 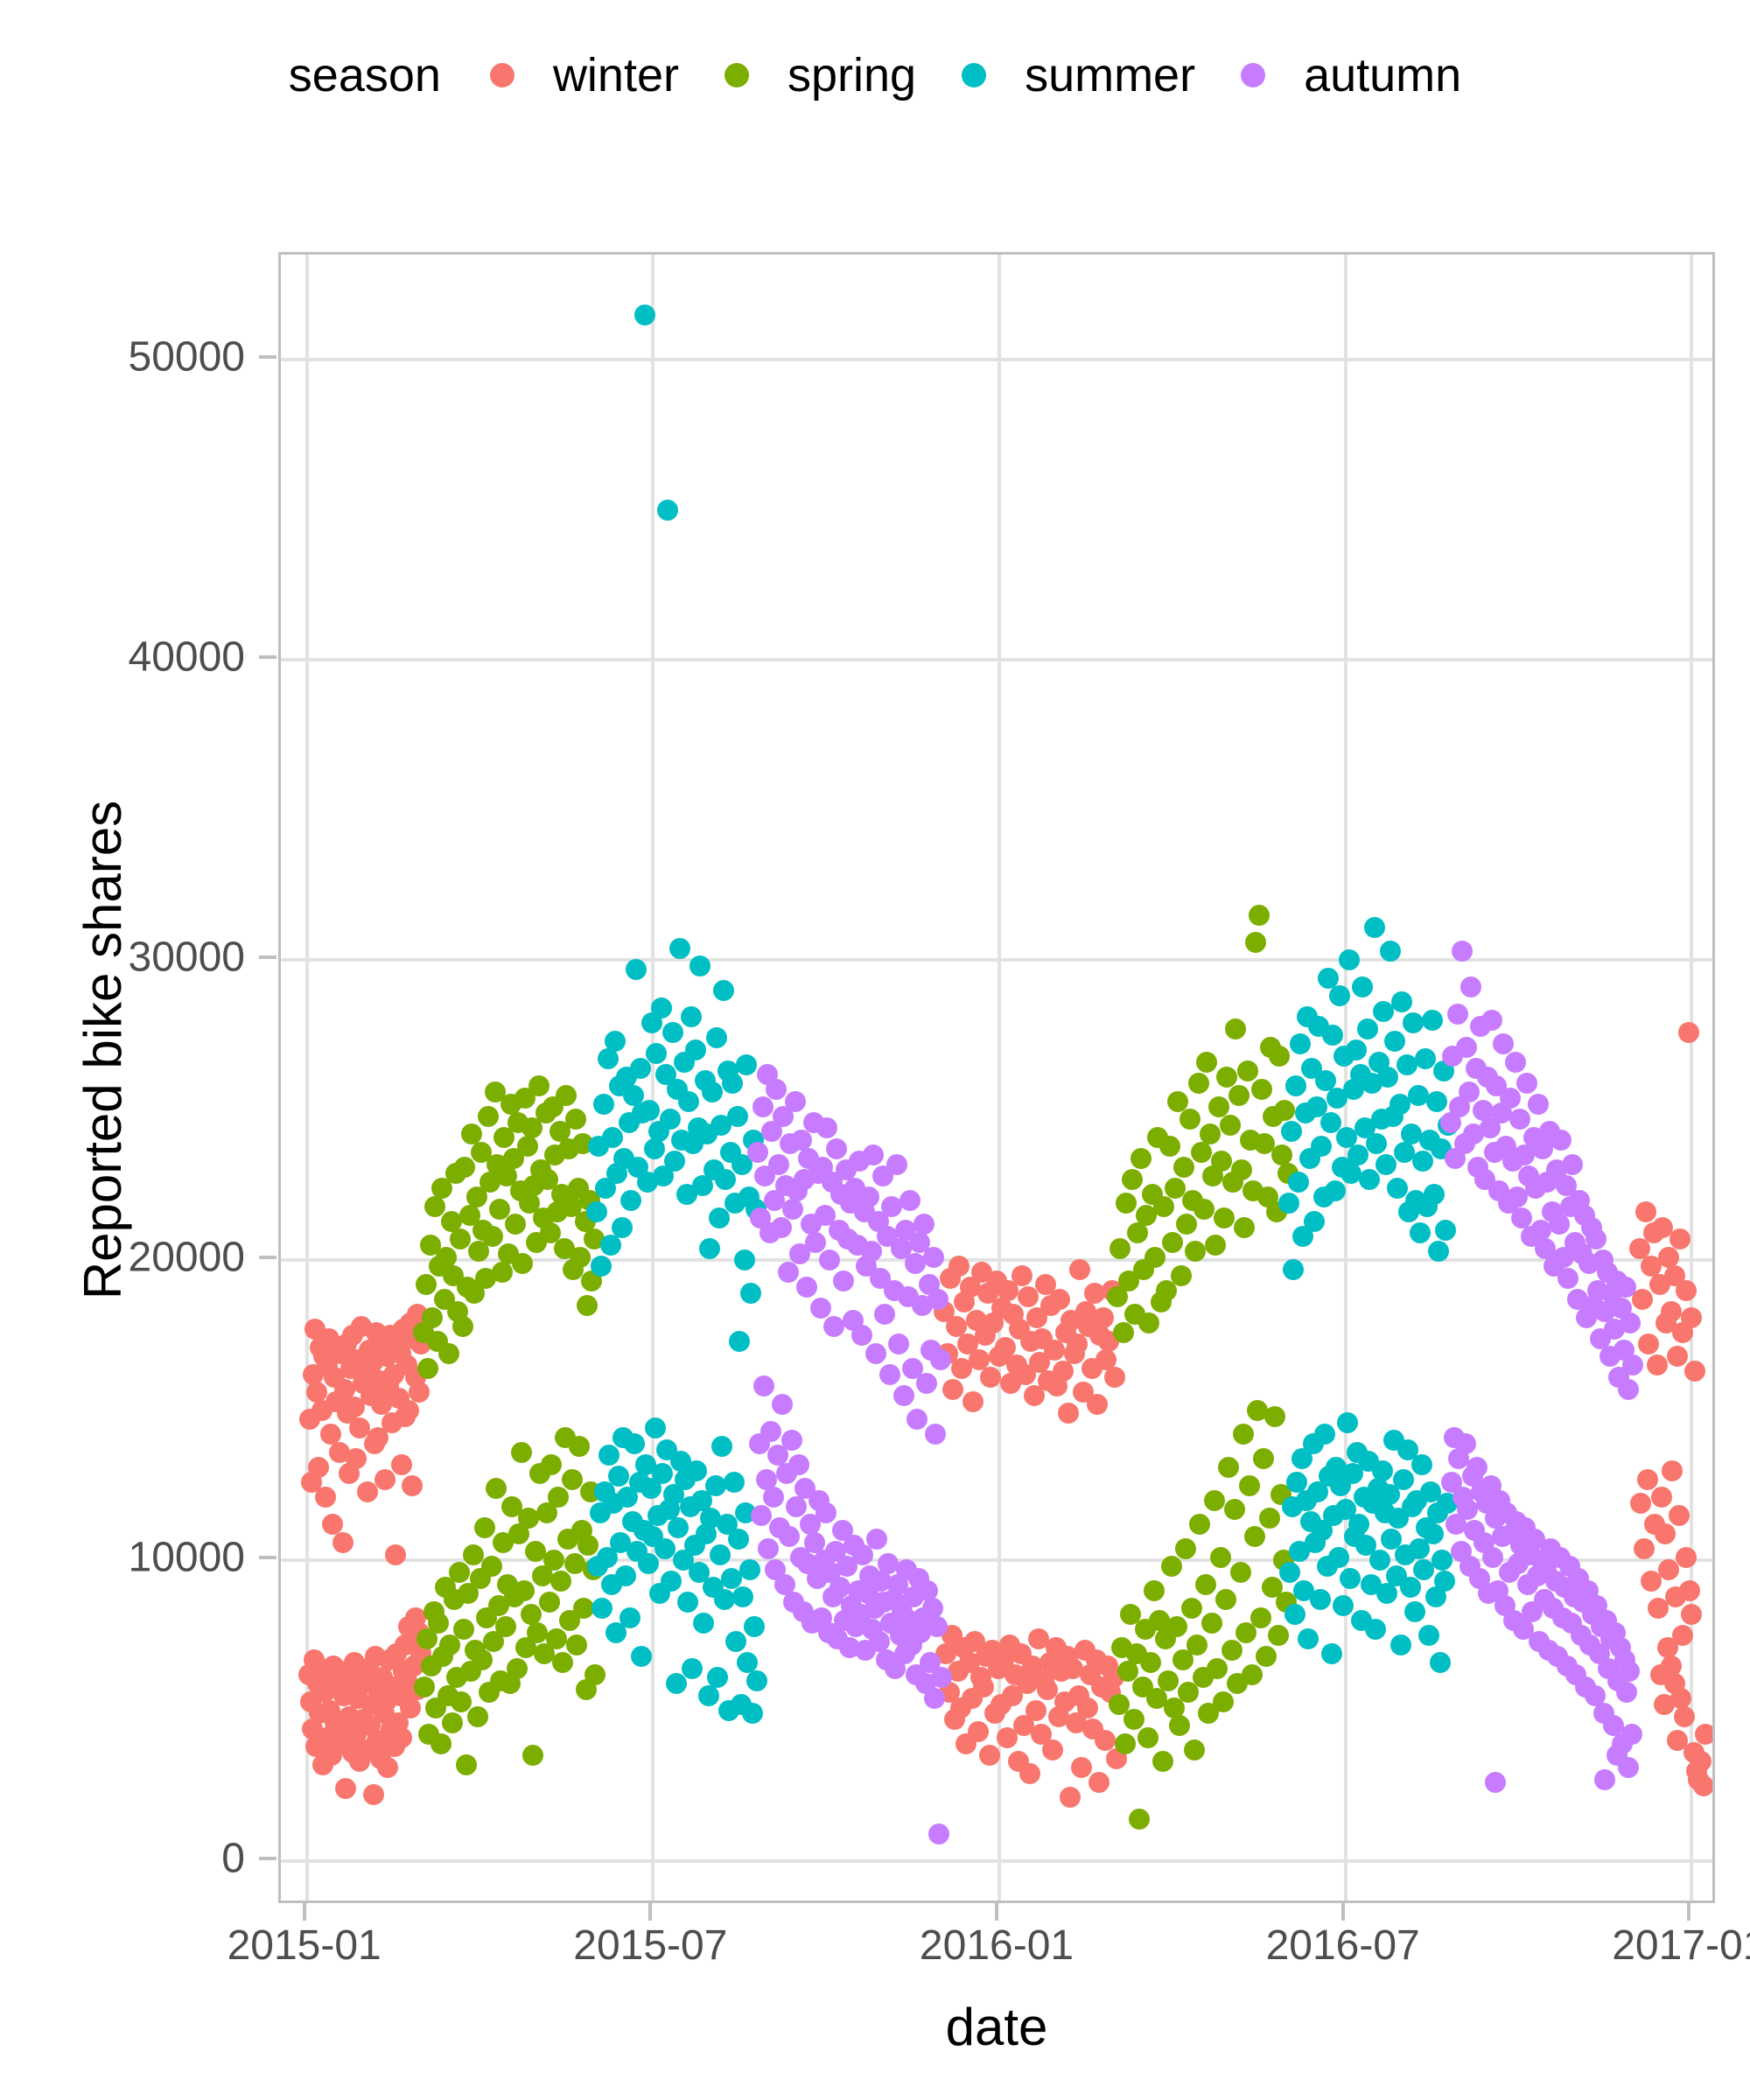 What do you see at coordinates (304, 1912) in the screenshot?
I see `x-tick-mark` at bounding box center [304, 1912].